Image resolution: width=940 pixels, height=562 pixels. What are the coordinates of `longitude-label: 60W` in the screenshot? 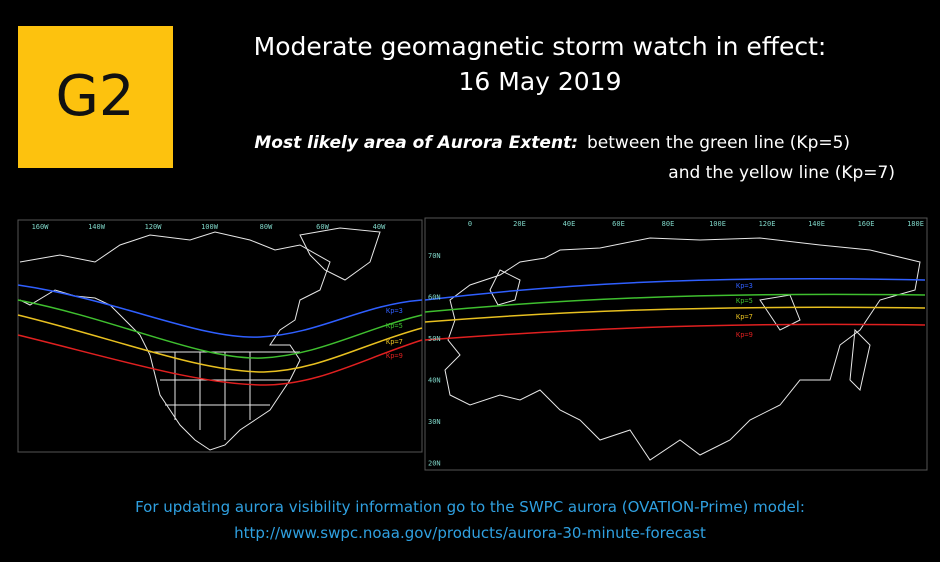 It's located at (322, 227).